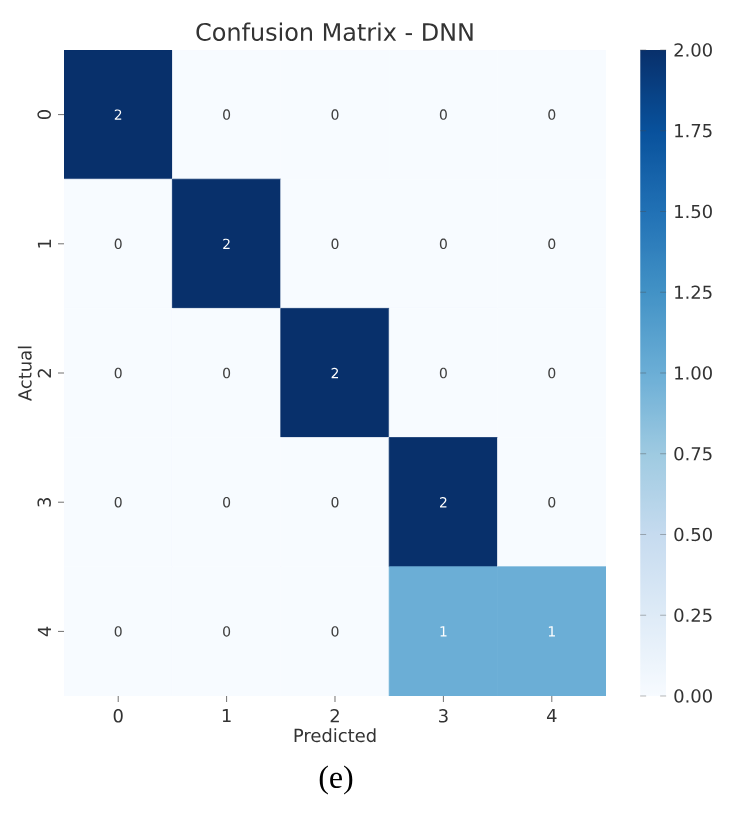 The image size is (736, 832). What do you see at coordinates (693, 696) in the screenshot?
I see `color-bar-label: 0.00` at bounding box center [693, 696].